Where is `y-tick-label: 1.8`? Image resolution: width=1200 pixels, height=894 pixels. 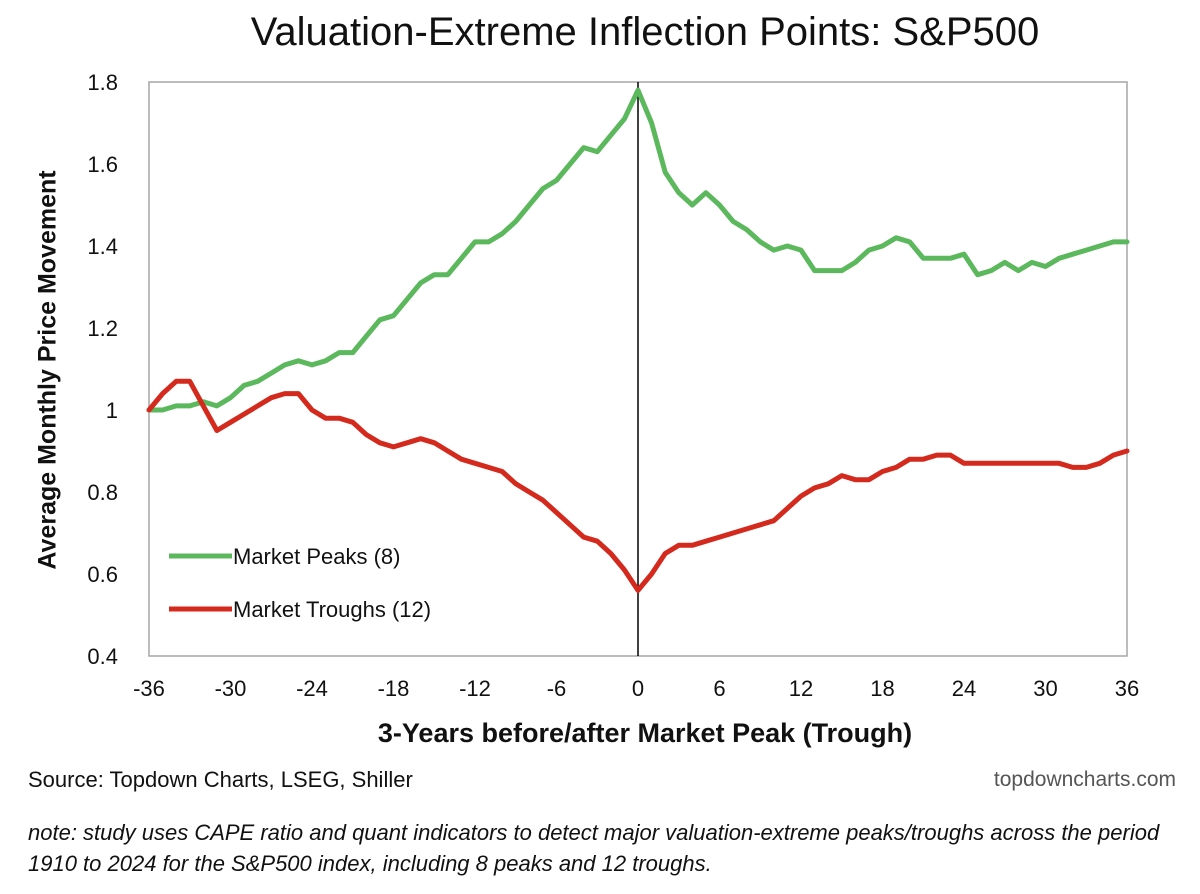 y-tick-label: 1.8 is located at coordinates (102, 82).